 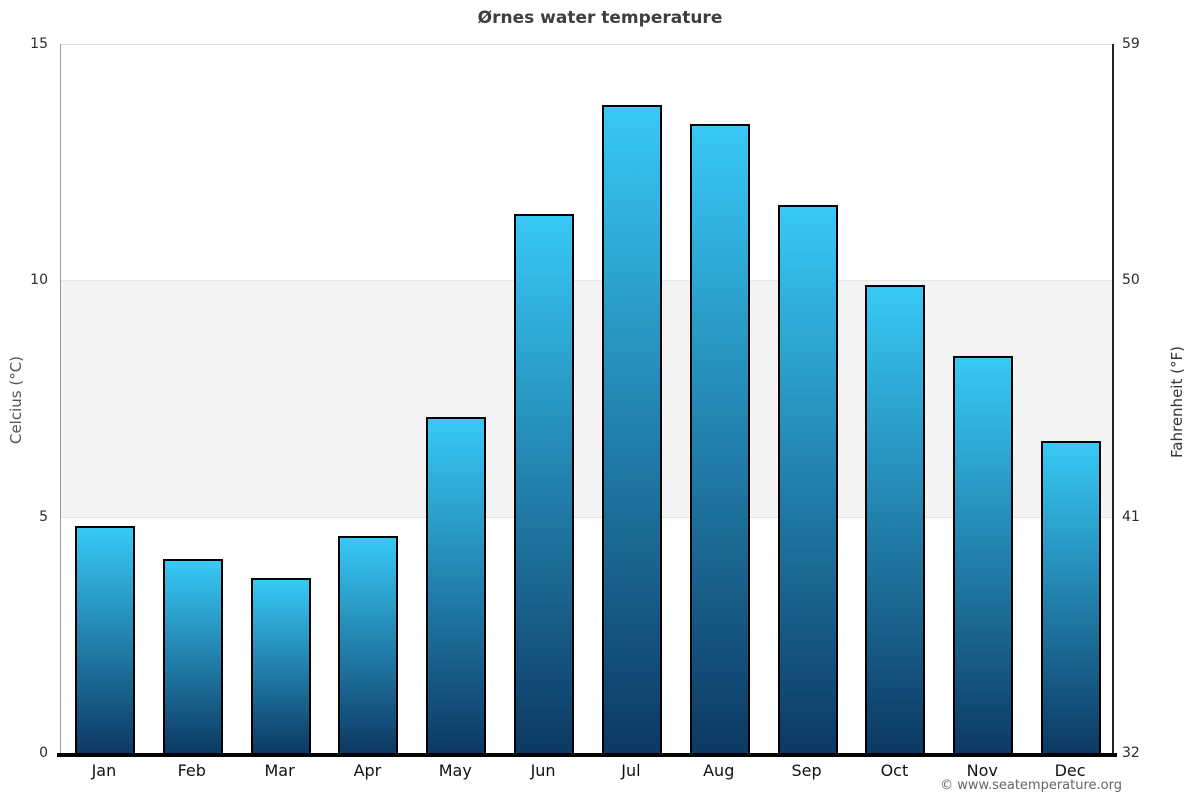 What do you see at coordinates (544, 483) in the screenshot?
I see `bar-jun` at bounding box center [544, 483].